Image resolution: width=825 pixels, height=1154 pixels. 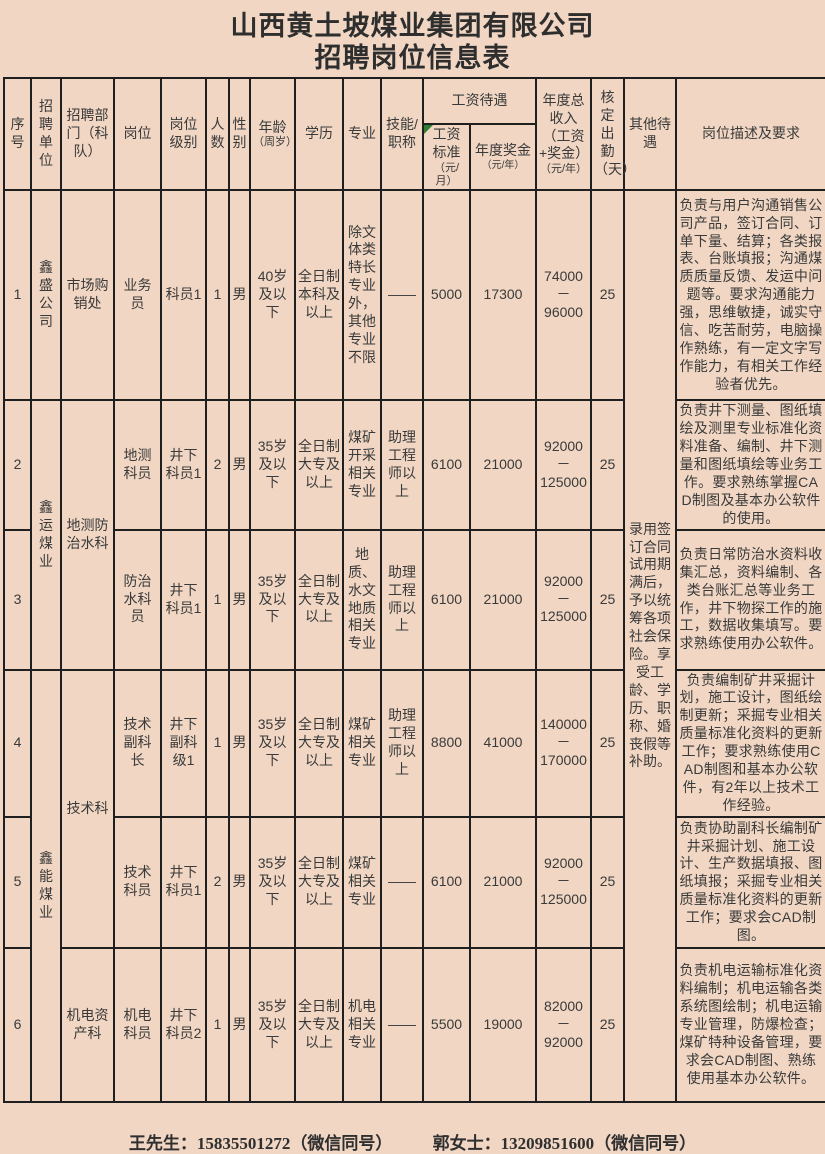 I want to click on cell-unit: 鑫能煤业, so click(x=46, y=885).